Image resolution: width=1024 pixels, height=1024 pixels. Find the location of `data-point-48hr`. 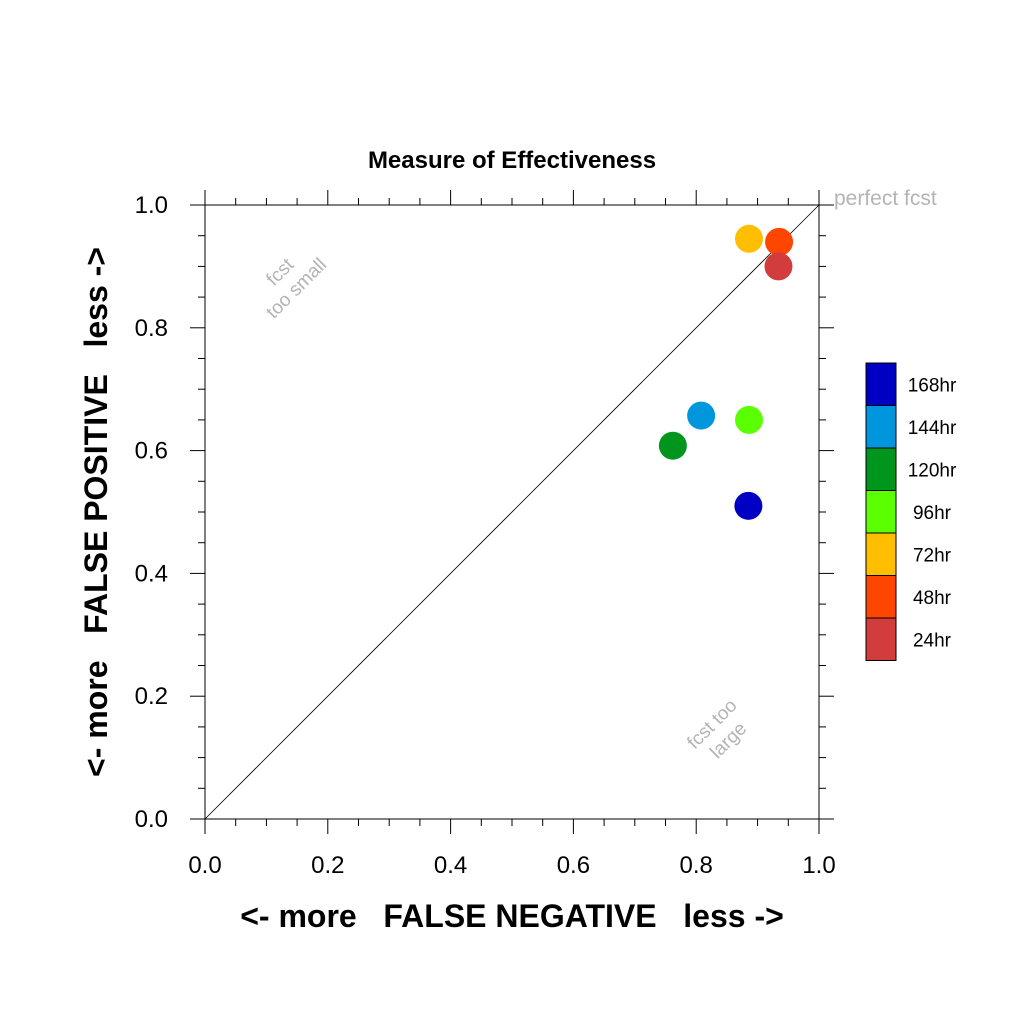

data-point-48hr is located at coordinates (779, 241).